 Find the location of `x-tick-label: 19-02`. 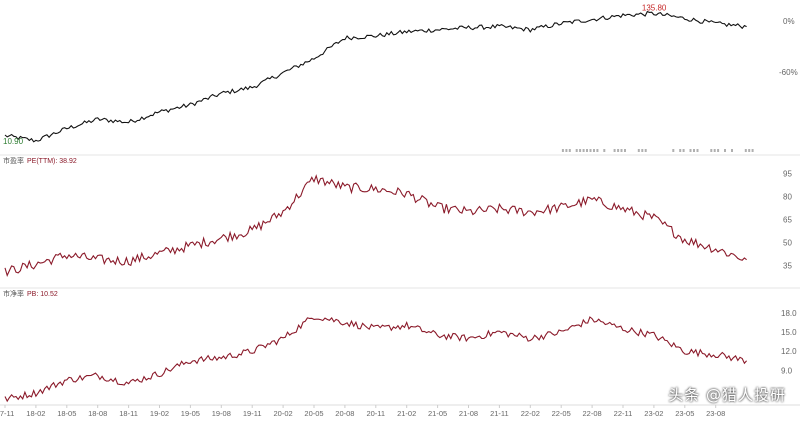

x-tick-label: 19-02 is located at coordinates (159, 413).